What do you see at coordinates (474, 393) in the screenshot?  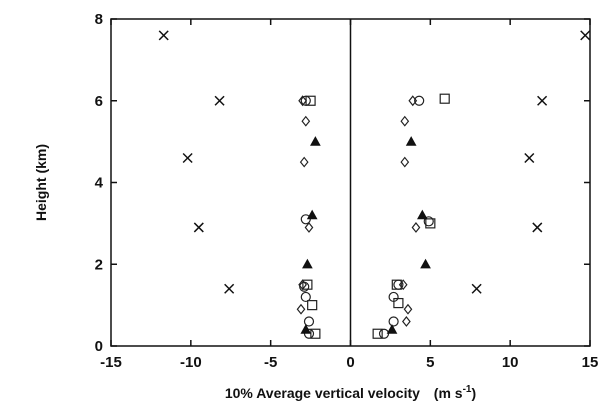 I see `x-axis-unit-close: )` at bounding box center [474, 393].